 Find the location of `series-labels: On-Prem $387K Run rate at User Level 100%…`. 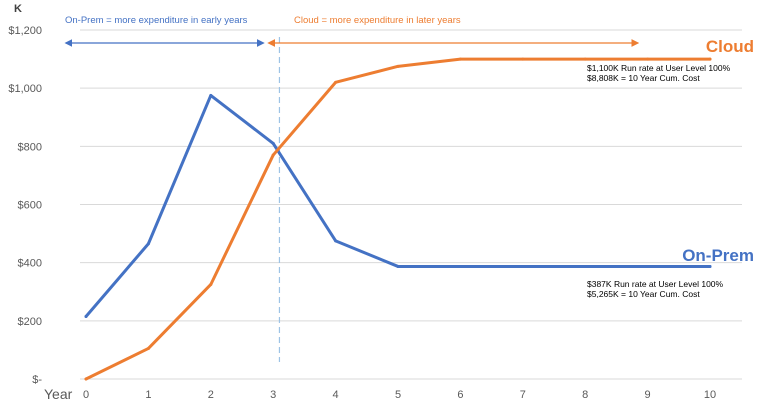

series-labels: On-Prem $387K Run rate at User Level 100%… is located at coordinates (670, 168).